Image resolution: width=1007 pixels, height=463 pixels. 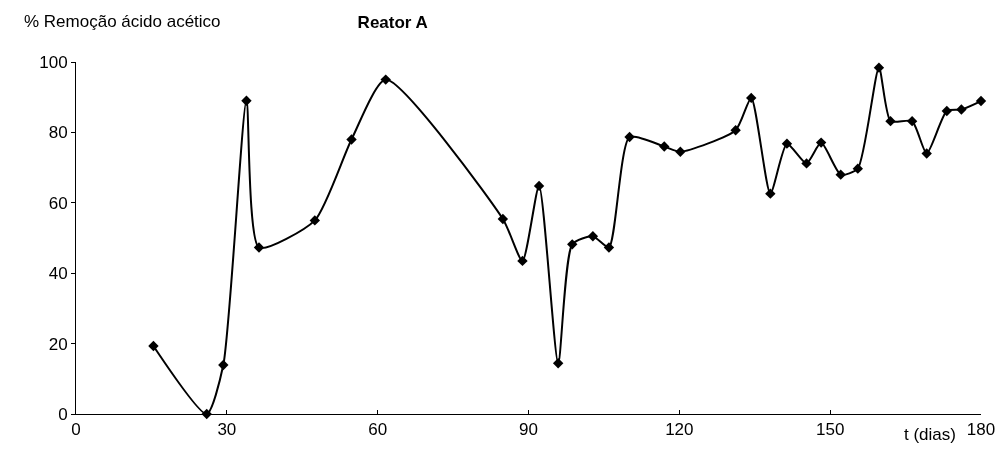 What do you see at coordinates (392, 23) in the screenshot?
I see `chart-title: Reator A` at bounding box center [392, 23].